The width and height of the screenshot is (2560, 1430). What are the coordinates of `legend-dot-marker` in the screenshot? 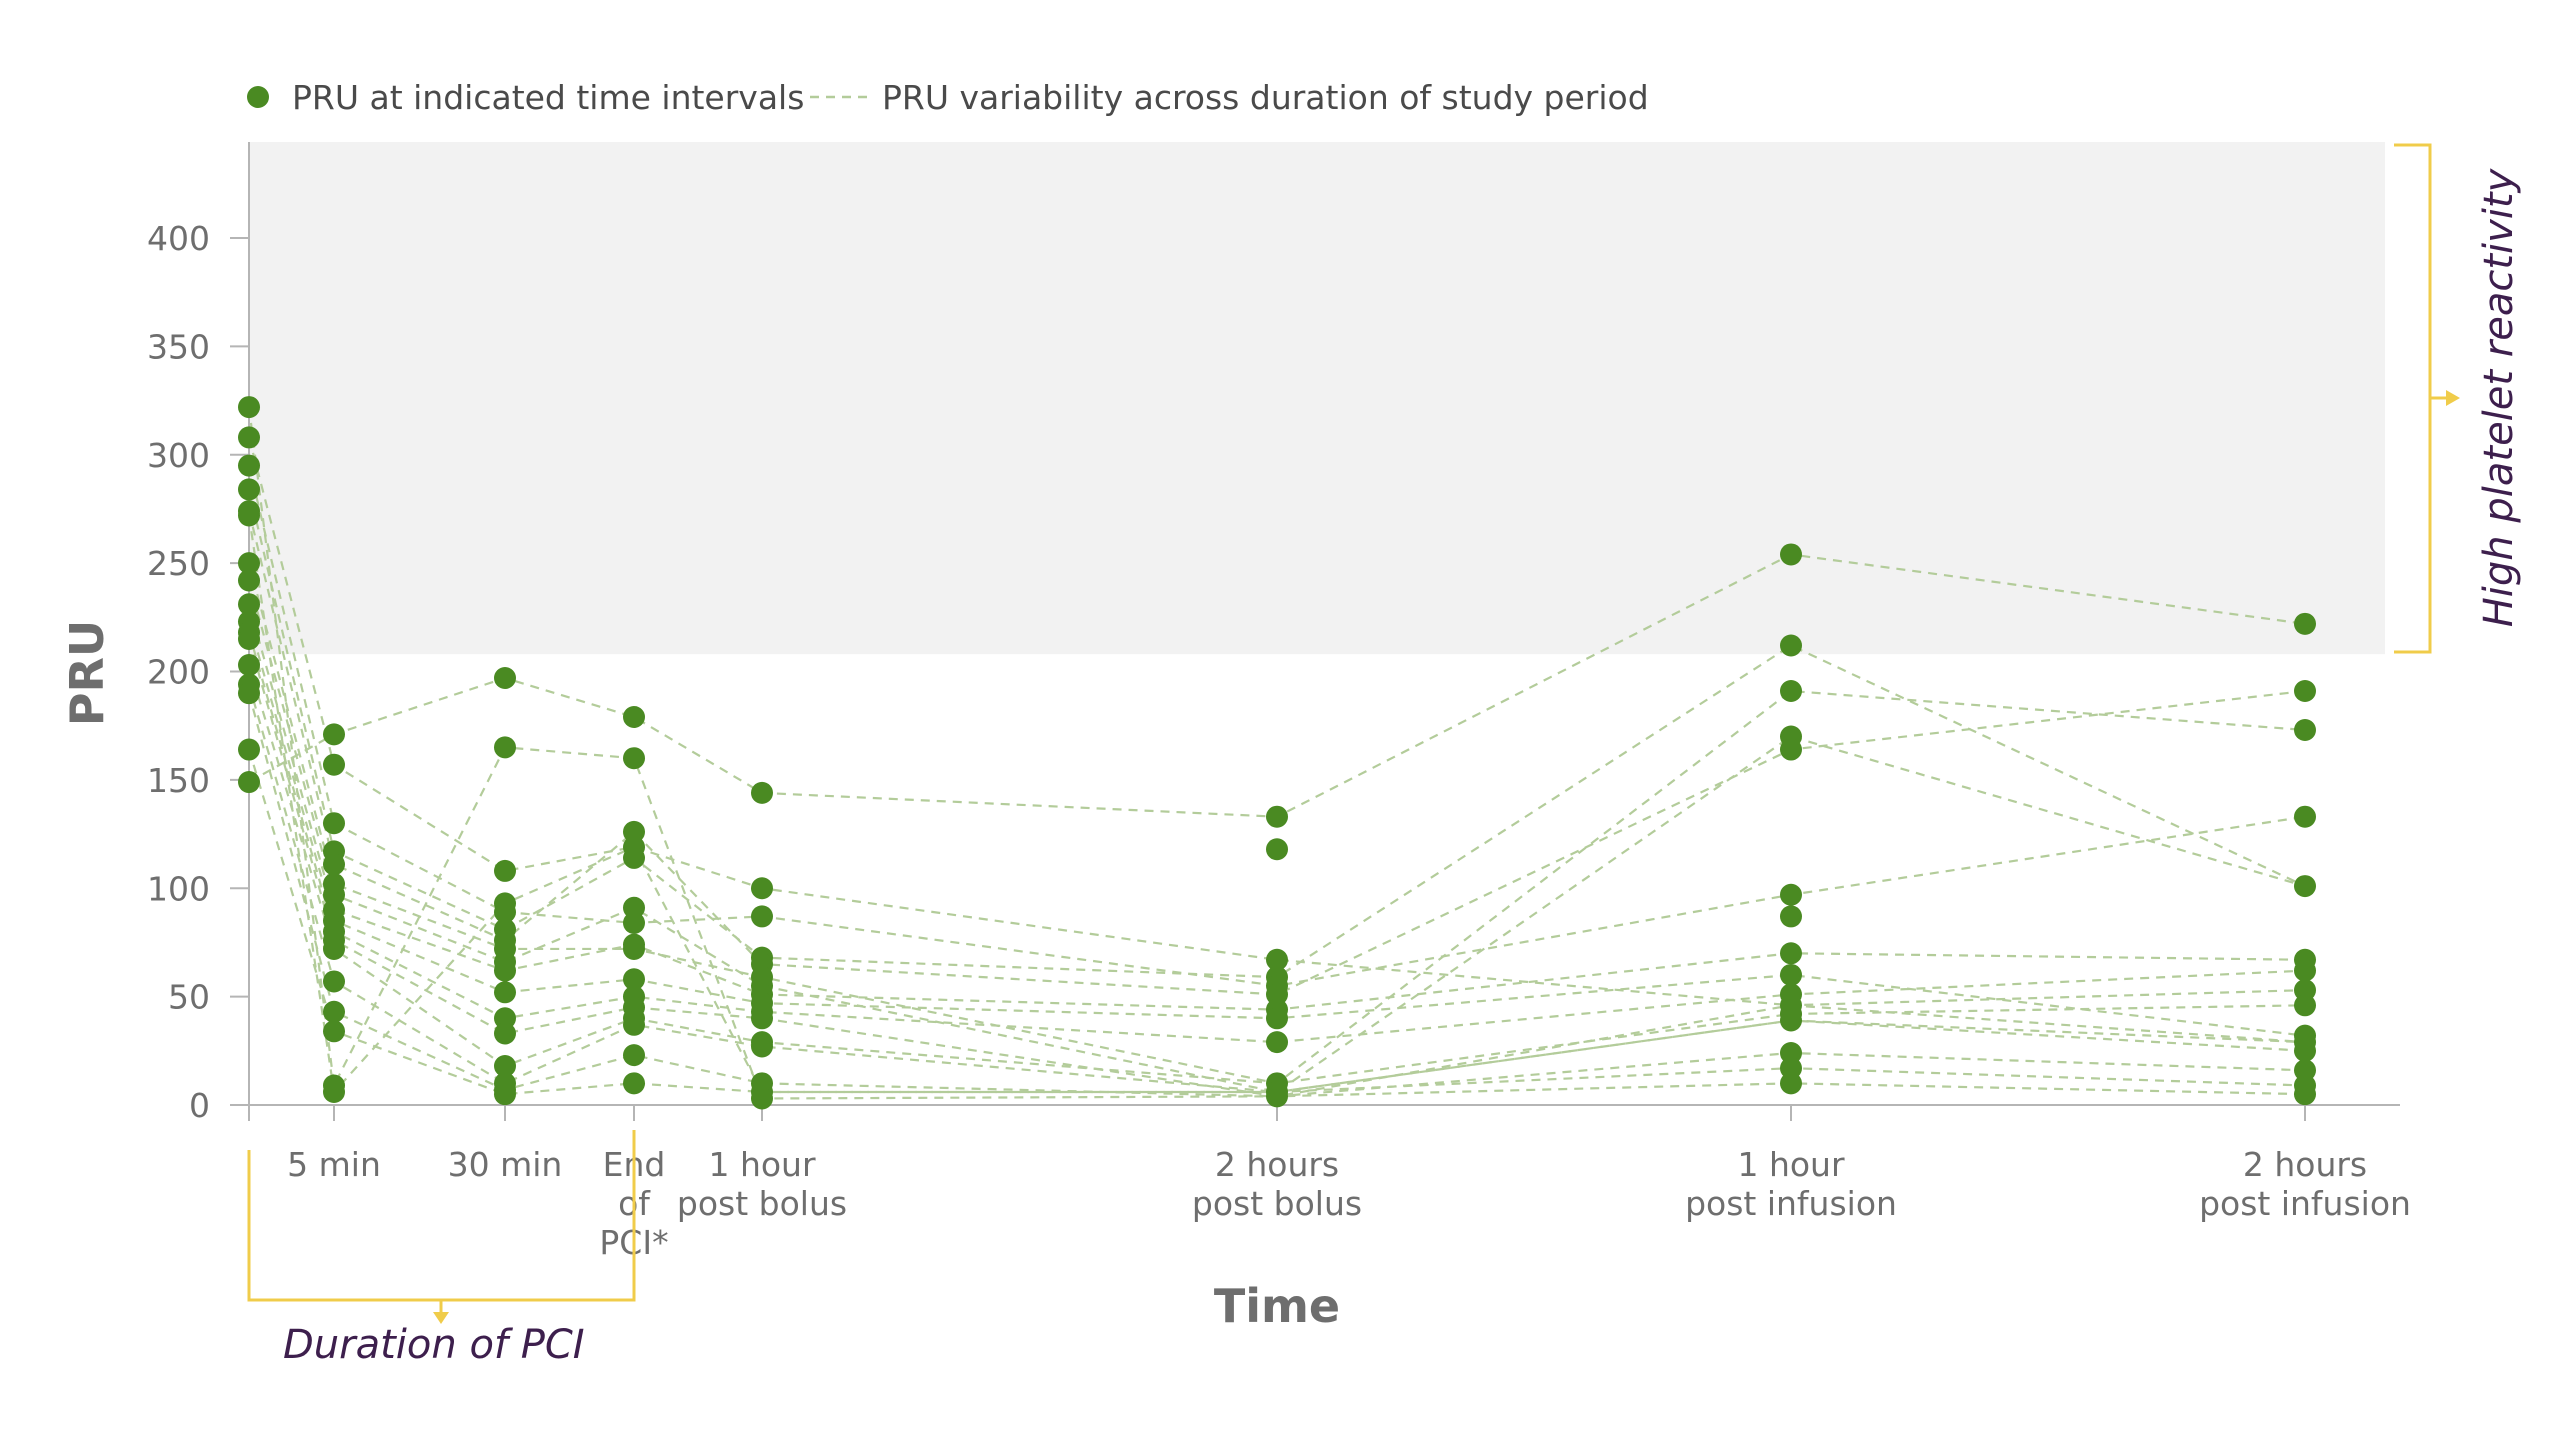 It's located at (258, 97).